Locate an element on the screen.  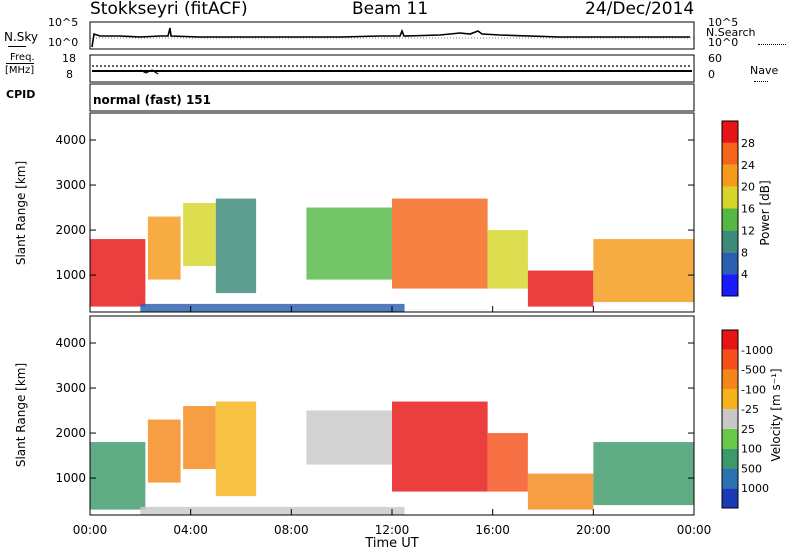
freq-legend-line is located at coordinates (20, 63).